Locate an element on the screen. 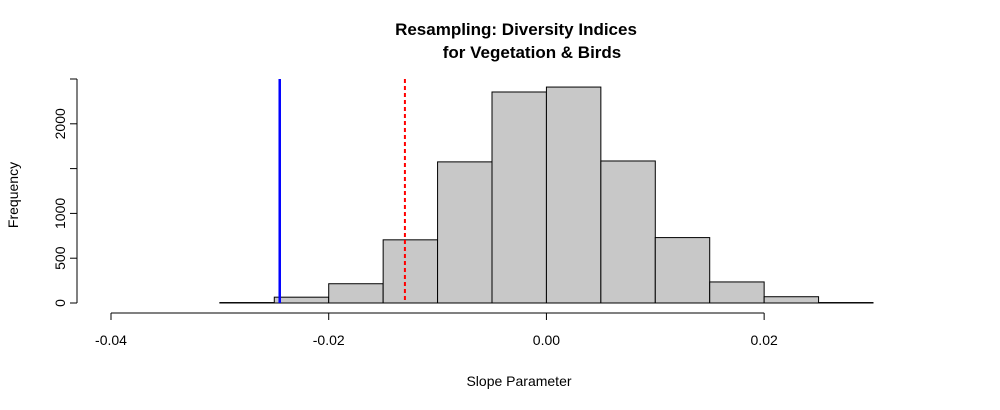 The image size is (1000, 410). y-axis-title: Frequency is located at coordinates (13, 195).